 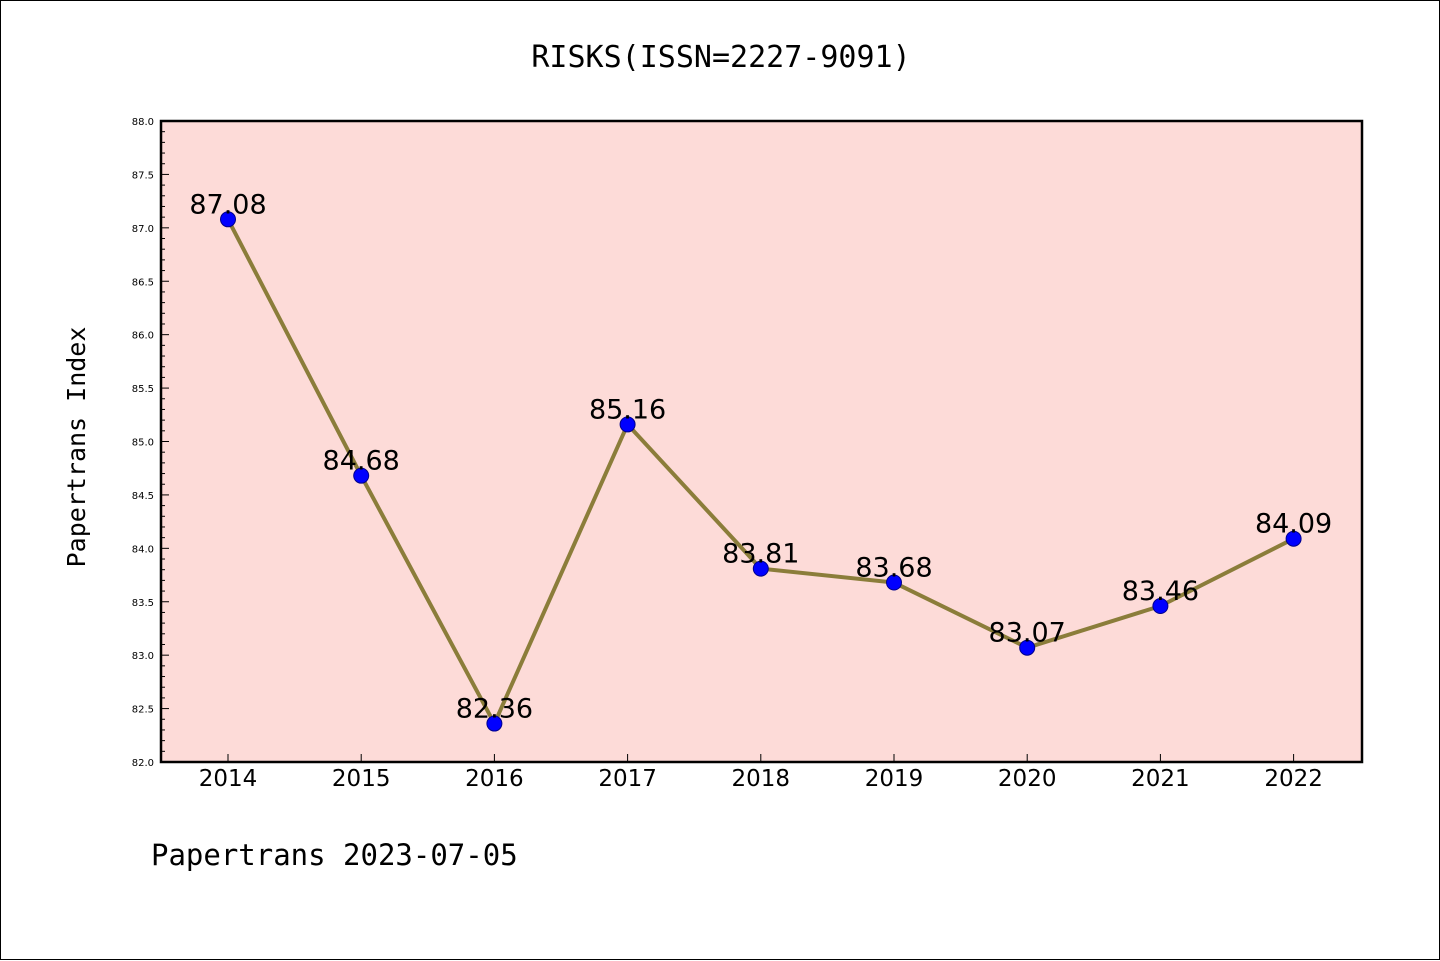 I want to click on data-label: 84.68, so click(x=361, y=461).